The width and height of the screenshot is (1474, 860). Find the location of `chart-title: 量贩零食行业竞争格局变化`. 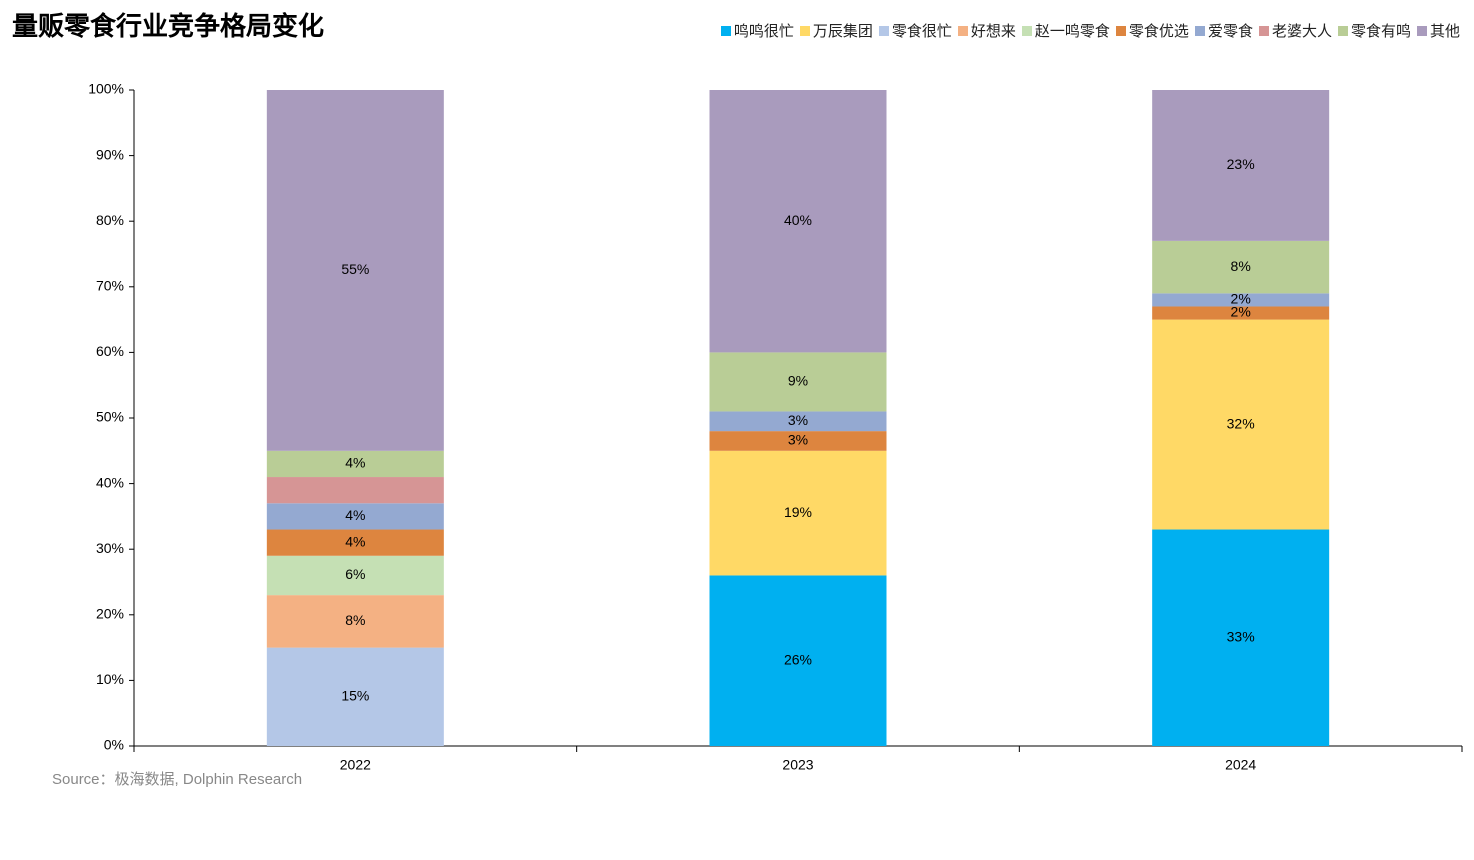

chart-title: 量贩零食行业竞争格局变化 is located at coordinates (168, 26).